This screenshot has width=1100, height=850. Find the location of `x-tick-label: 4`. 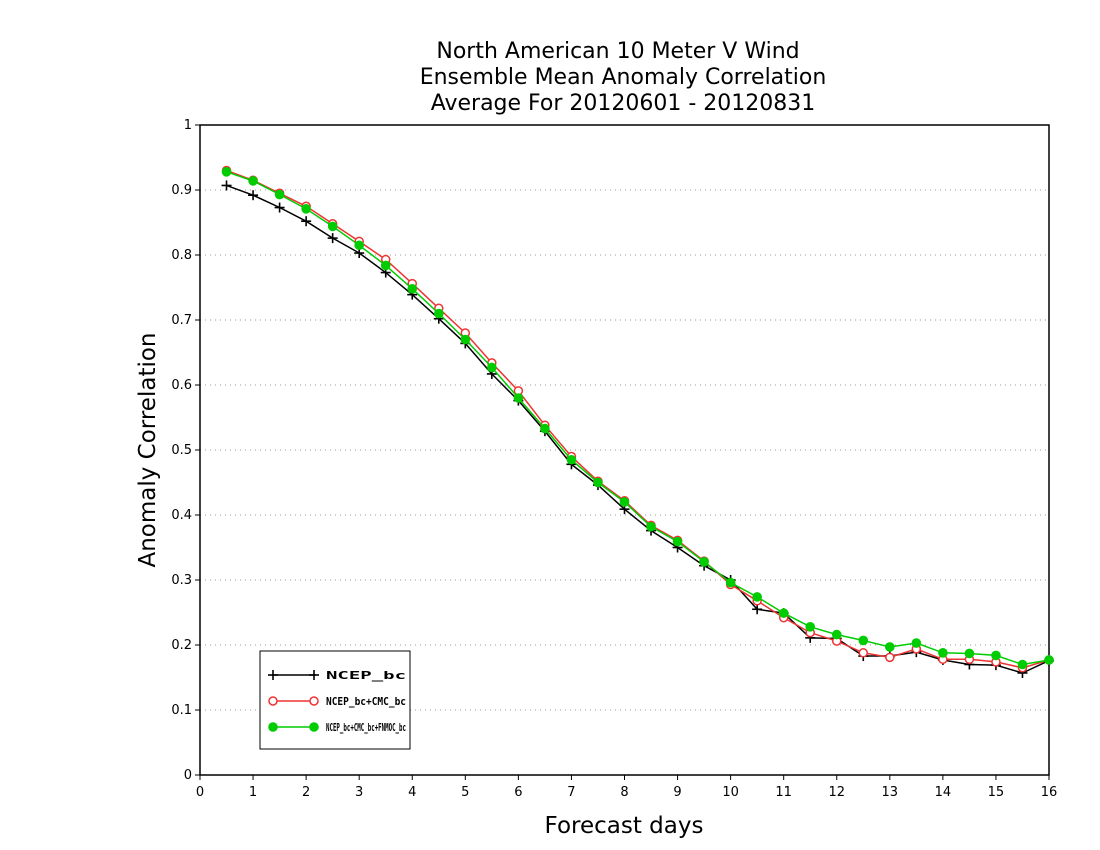

x-tick-label: 4 is located at coordinates (412, 792).